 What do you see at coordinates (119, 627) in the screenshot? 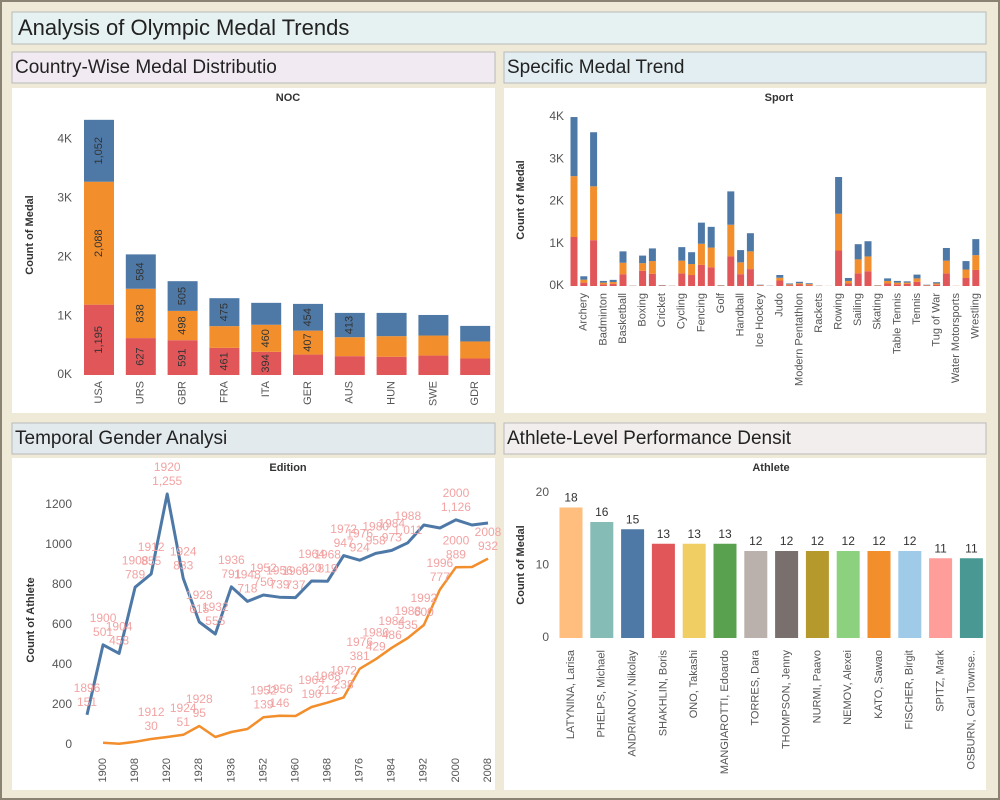
I see `point-label-year: 1904` at bounding box center [119, 627].